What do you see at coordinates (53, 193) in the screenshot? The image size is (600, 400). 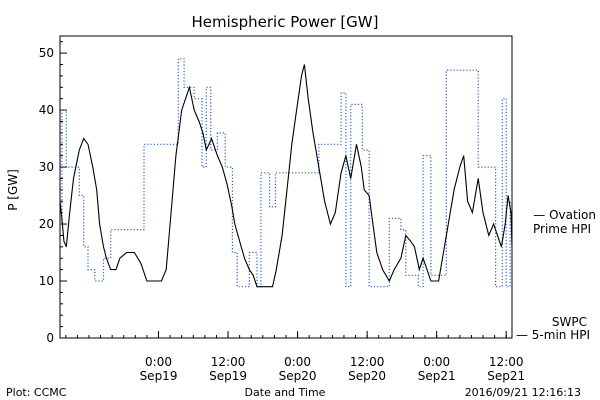 I see `y-axis: 0 10 20 30 40 50` at bounding box center [53, 193].